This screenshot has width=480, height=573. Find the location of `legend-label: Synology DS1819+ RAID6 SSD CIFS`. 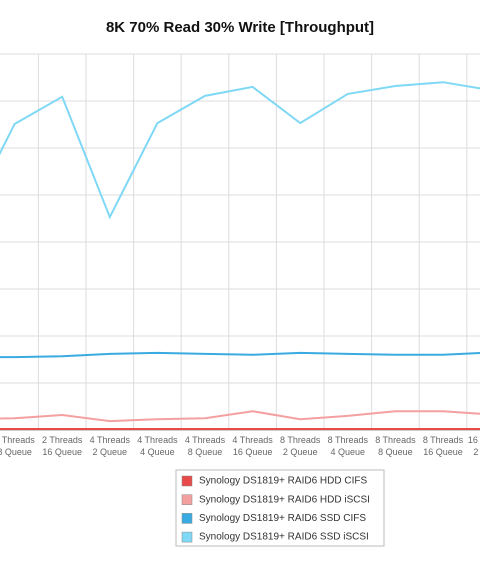

legend-label: Synology DS1819+ RAID6 SSD CIFS is located at coordinates (282, 518).